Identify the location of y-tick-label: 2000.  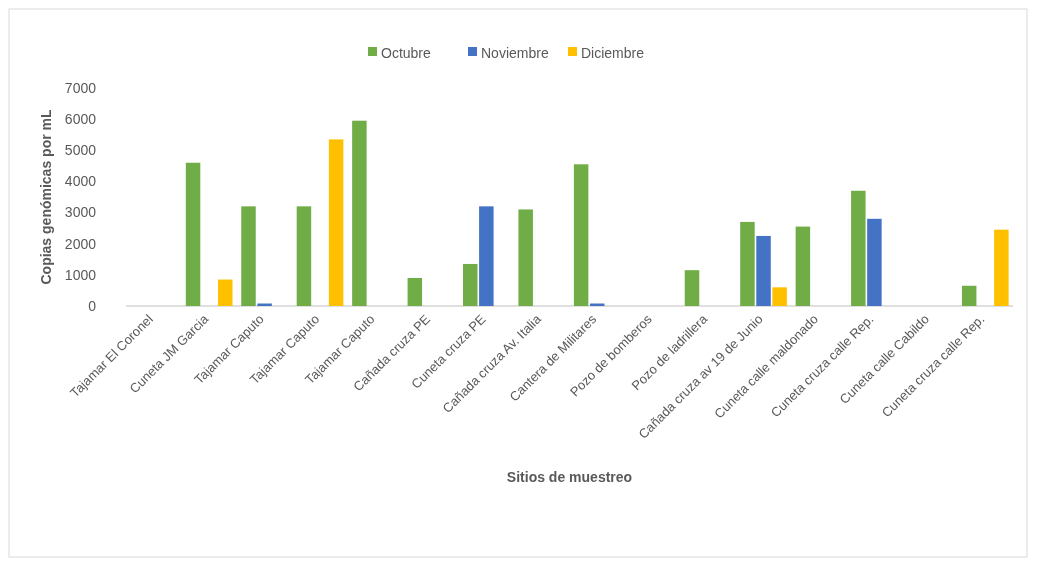
(80, 243).